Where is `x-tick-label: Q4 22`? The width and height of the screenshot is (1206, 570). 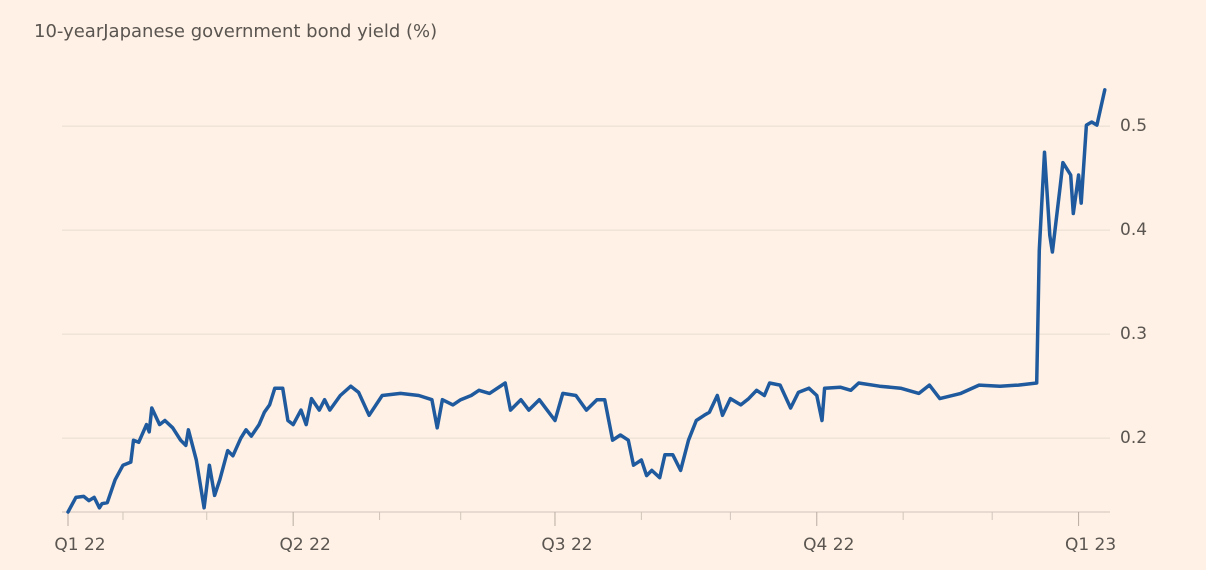
x-tick-label: Q4 22 is located at coordinates (828, 545).